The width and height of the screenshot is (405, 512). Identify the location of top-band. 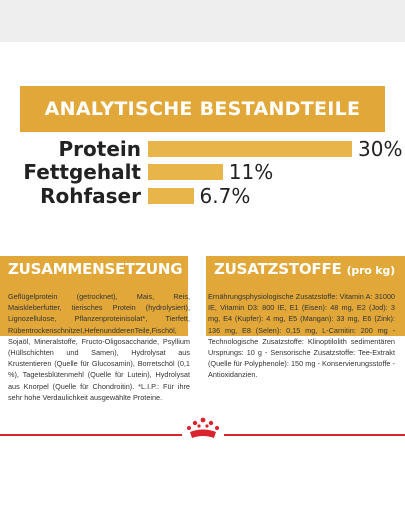
(202, 21).